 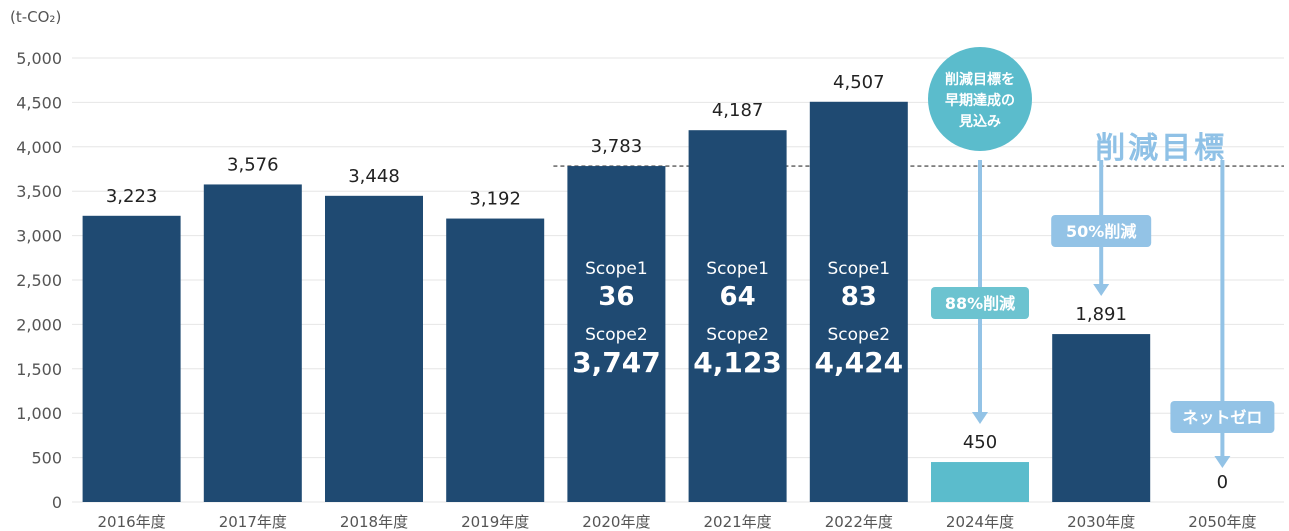 I want to click on early-achievement-circle, so click(x=980, y=99).